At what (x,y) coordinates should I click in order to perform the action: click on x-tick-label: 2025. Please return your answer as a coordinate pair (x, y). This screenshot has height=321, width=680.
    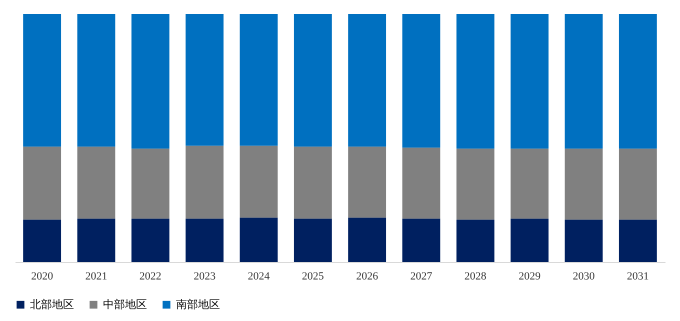
    Looking at the image, I should click on (313, 276).